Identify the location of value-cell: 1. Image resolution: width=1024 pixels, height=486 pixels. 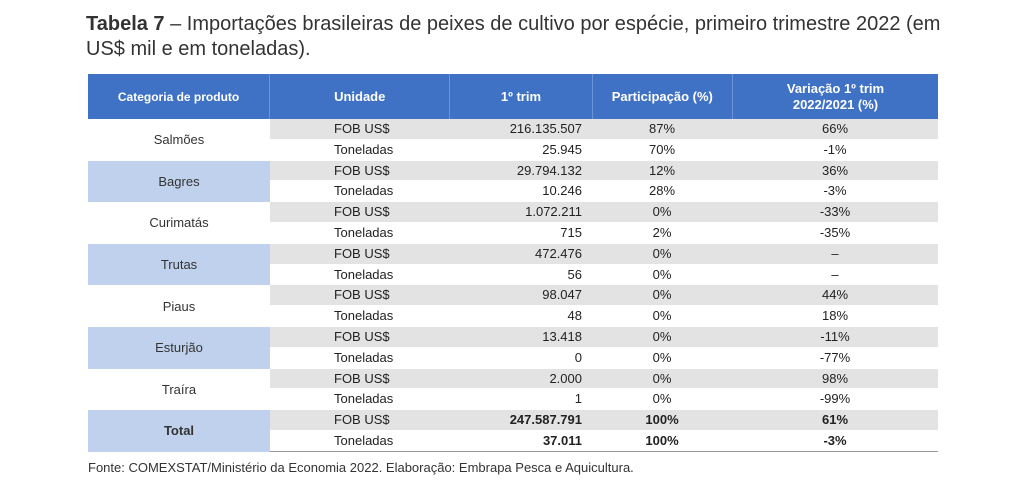
(578, 399).